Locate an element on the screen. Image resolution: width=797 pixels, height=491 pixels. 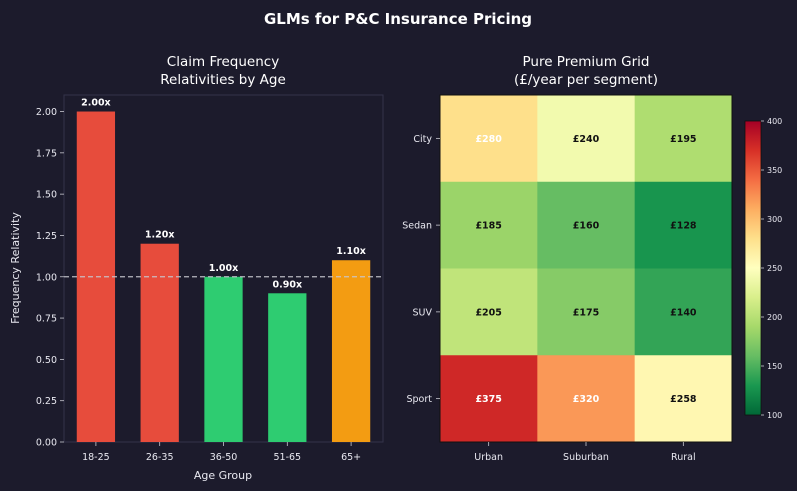
heatmap-column-label: Urban is located at coordinates (488, 457).